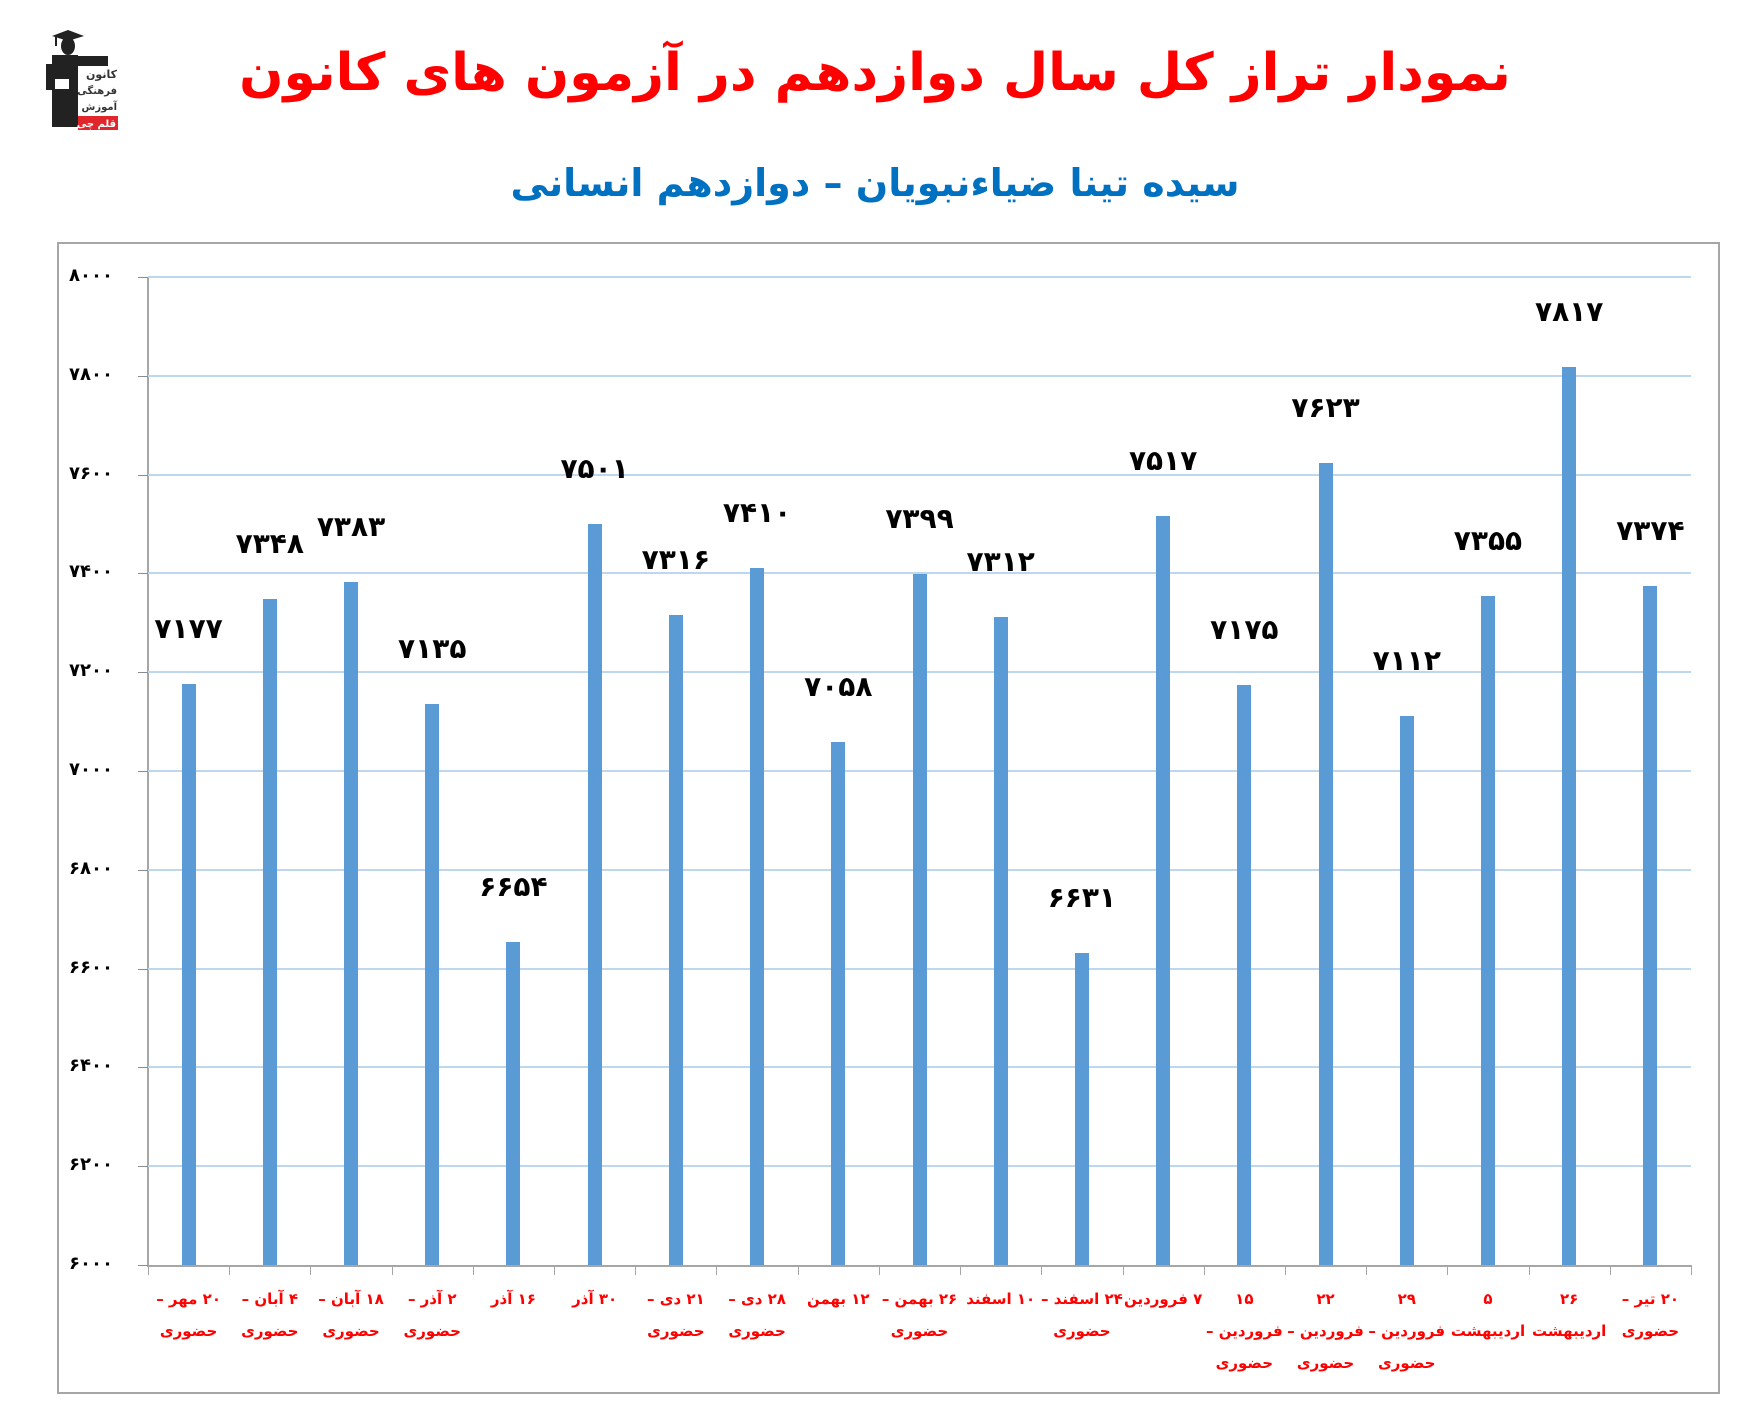  What do you see at coordinates (82, 80) in the screenshot?
I see `graduate-logo-icon: کانون فرهنگی آموزش قلم چی` at bounding box center [82, 80].